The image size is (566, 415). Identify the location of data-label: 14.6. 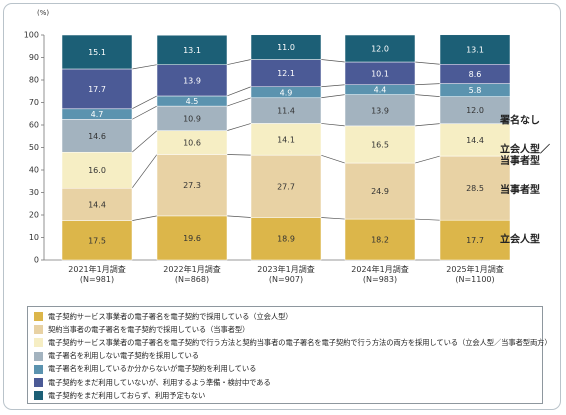
(97, 136).